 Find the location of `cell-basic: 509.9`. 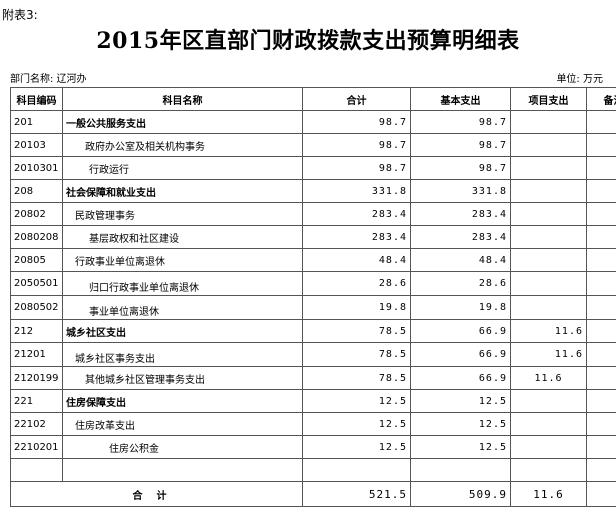

cell-basic: 509.9 is located at coordinates (460, 494).